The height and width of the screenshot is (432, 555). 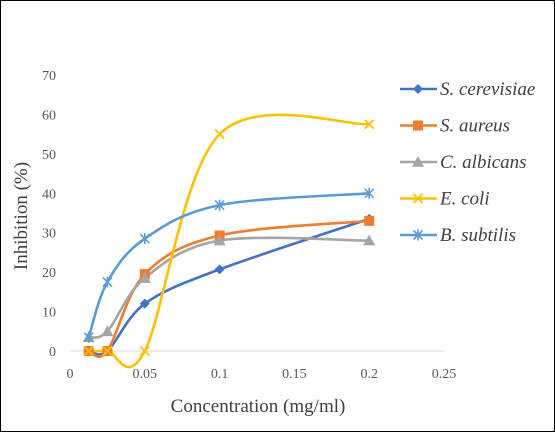 I want to click on y-tick-label: 50, so click(x=49, y=155).